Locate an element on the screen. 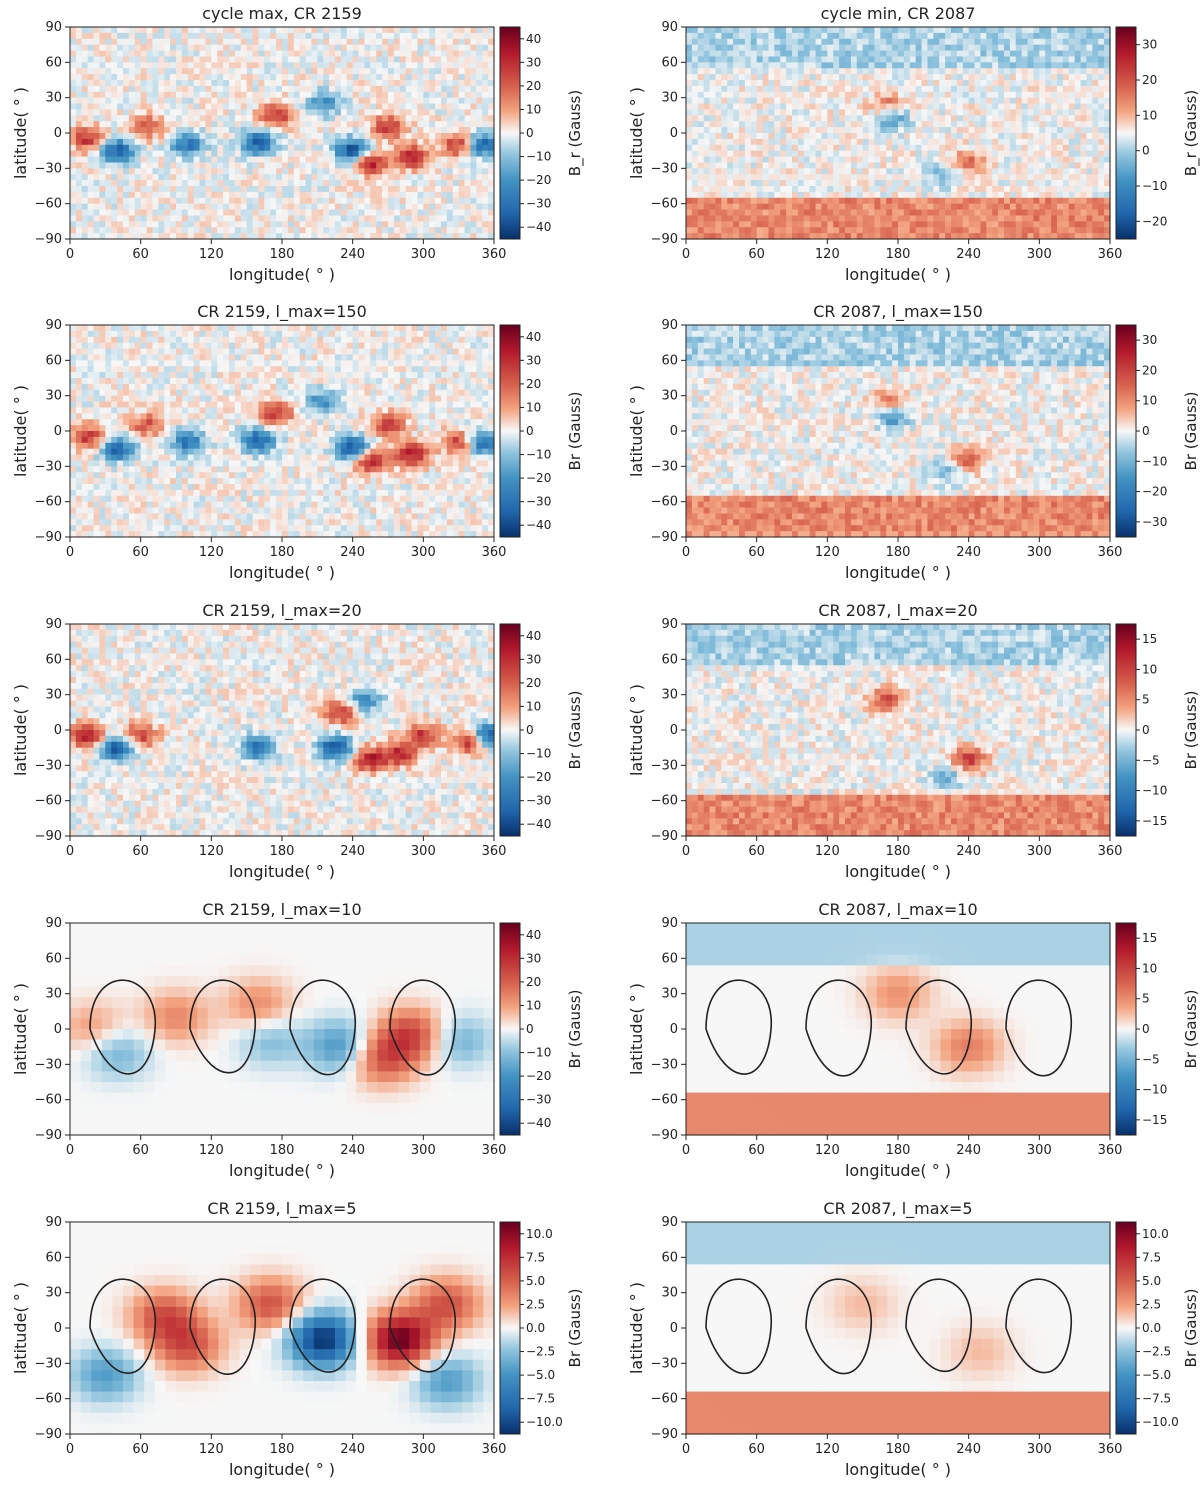  colorbar-tick-label: −40 is located at coordinates (538, 824).